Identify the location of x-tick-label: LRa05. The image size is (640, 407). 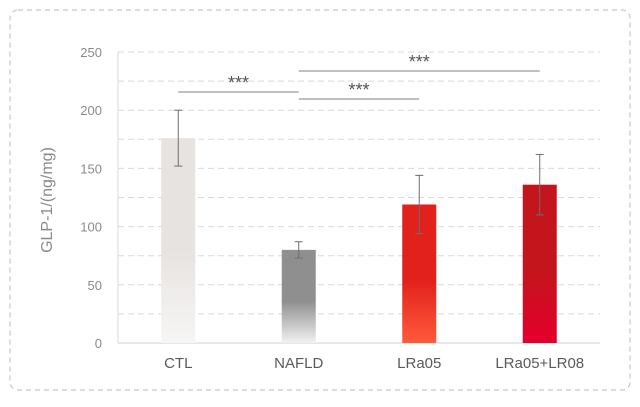
(419, 363).